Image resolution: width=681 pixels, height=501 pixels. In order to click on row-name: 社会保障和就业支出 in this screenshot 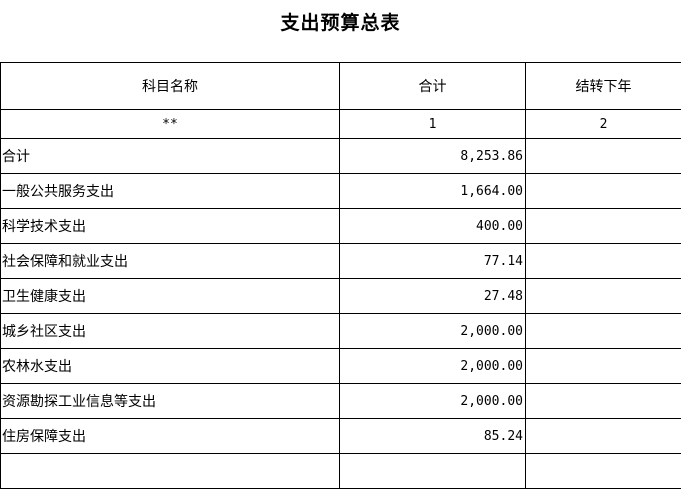, I will do `click(170, 261)`.